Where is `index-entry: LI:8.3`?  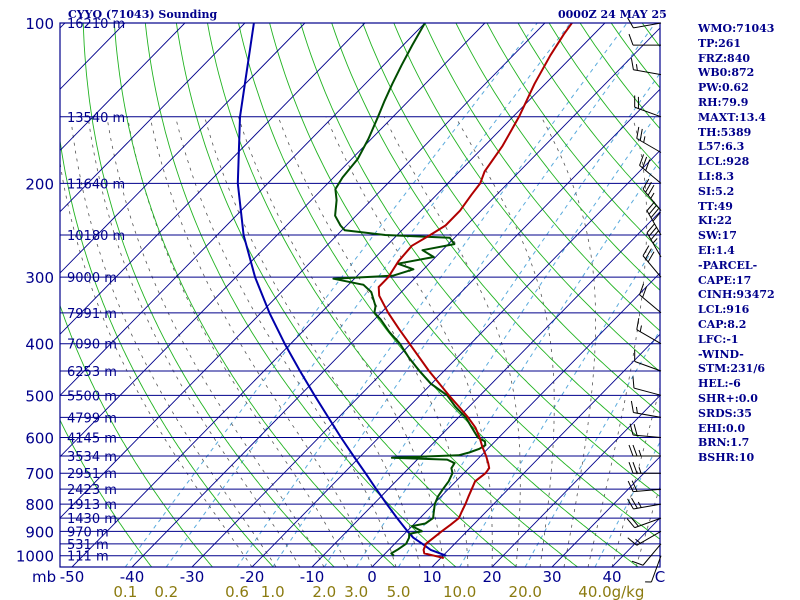
index-entry: LI:8.3 is located at coordinates (716, 176).